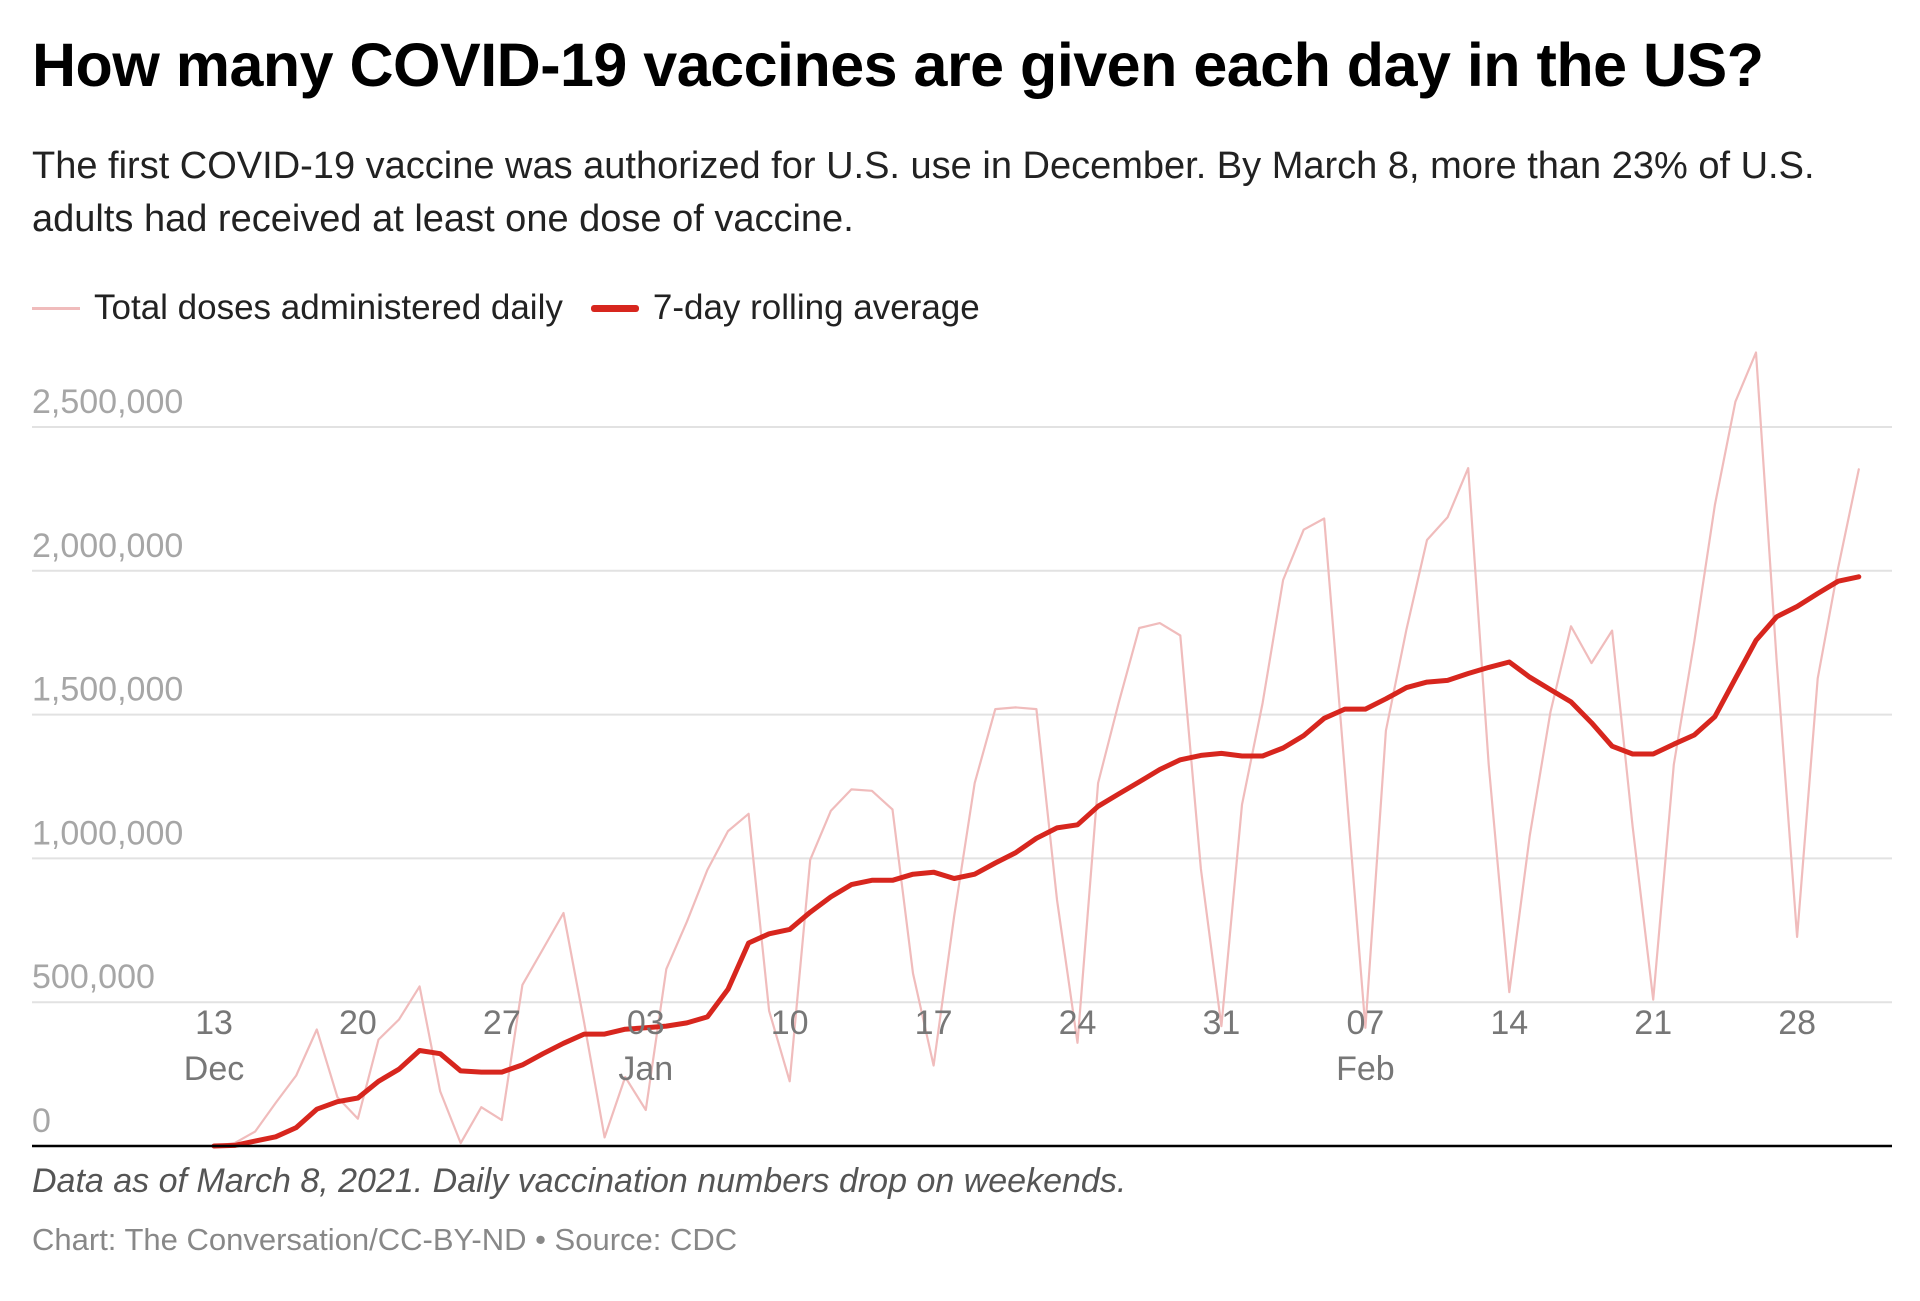  What do you see at coordinates (646, 1023) in the screenshot?
I see `x-tick-label: 03` at bounding box center [646, 1023].